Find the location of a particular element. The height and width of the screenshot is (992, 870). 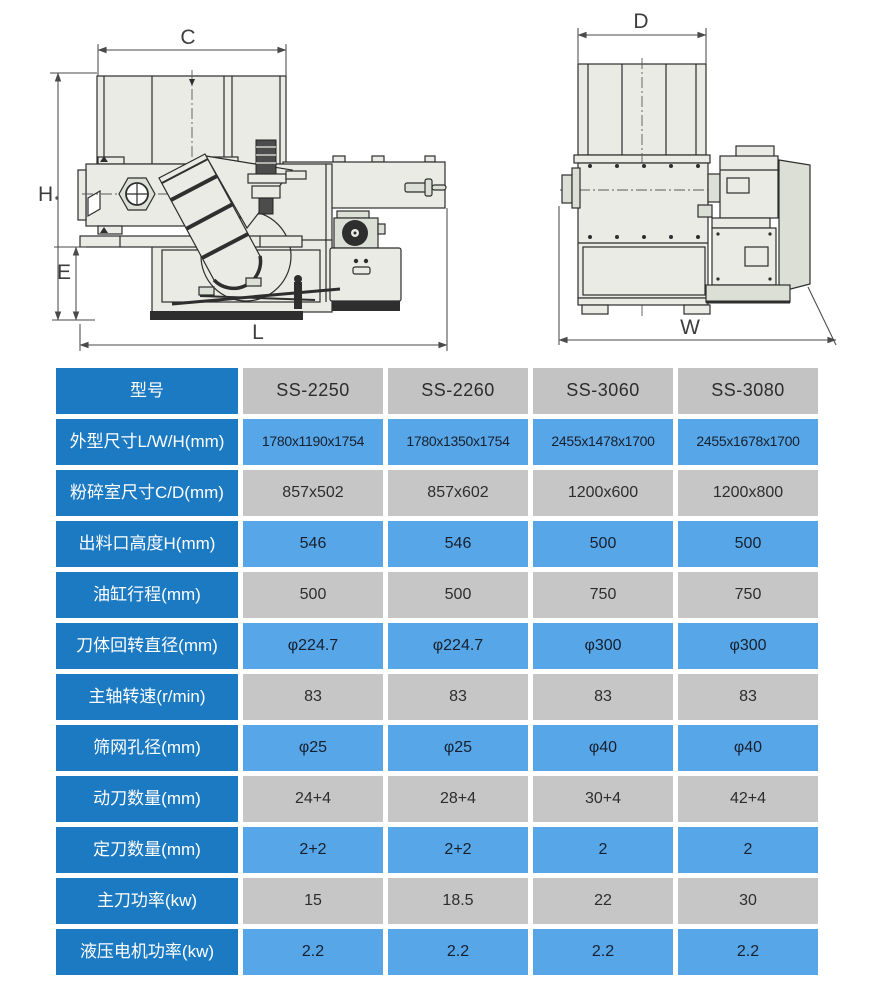

row-label: 出料口高度H(mm) is located at coordinates (147, 544).